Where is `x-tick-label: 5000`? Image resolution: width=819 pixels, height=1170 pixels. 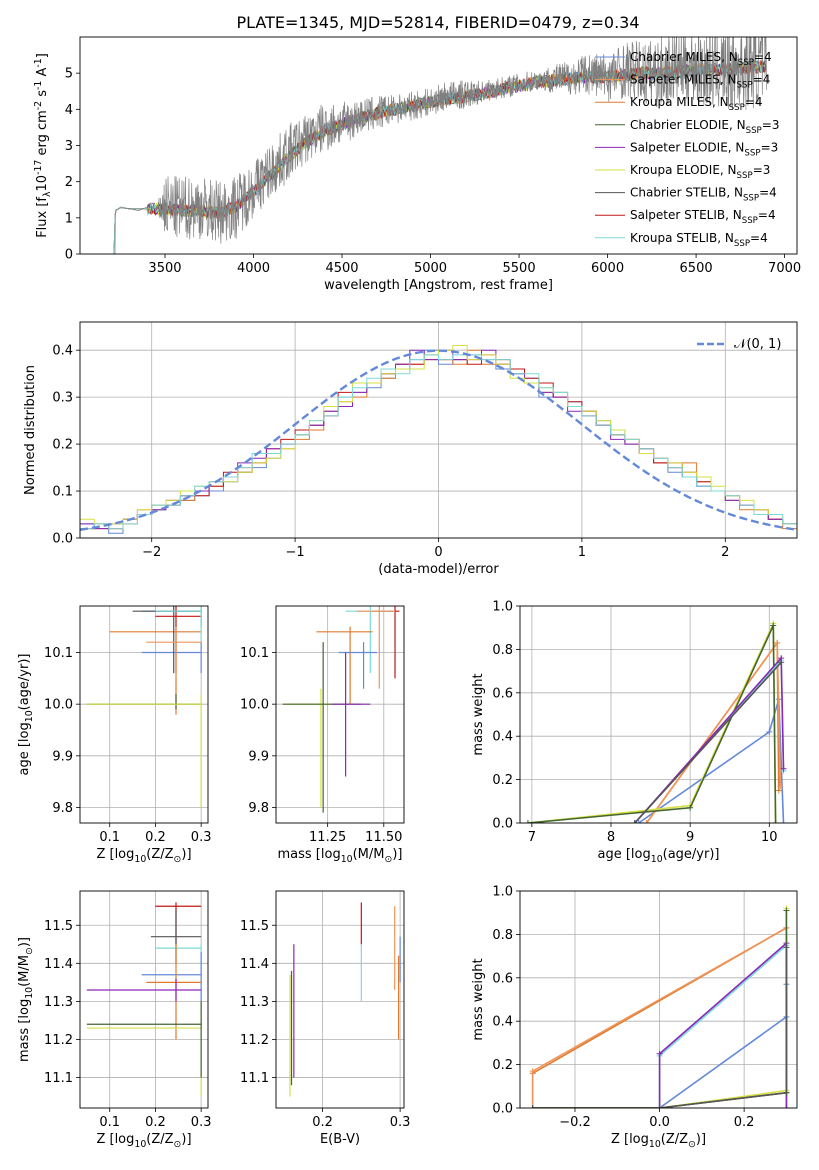 x-tick-label: 5000 is located at coordinates (430, 268).